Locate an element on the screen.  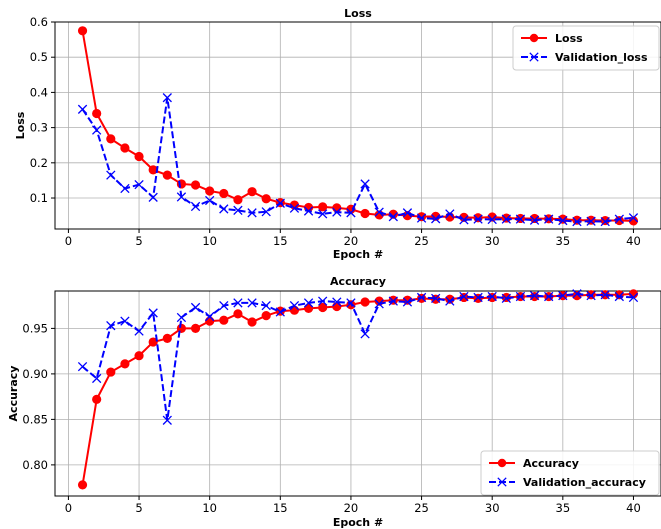
y-tick-label: 0.80 is located at coordinates (35, 465).